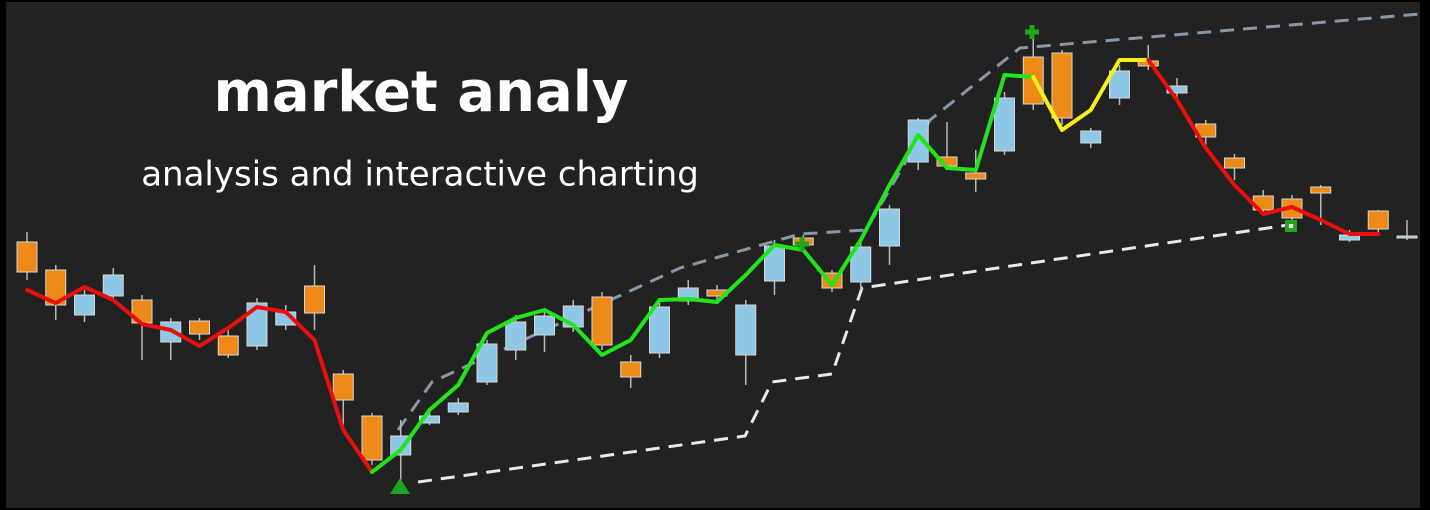 This screenshot has height=510, width=1430. I want to click on signal-square-dot, so click(1291, 226).